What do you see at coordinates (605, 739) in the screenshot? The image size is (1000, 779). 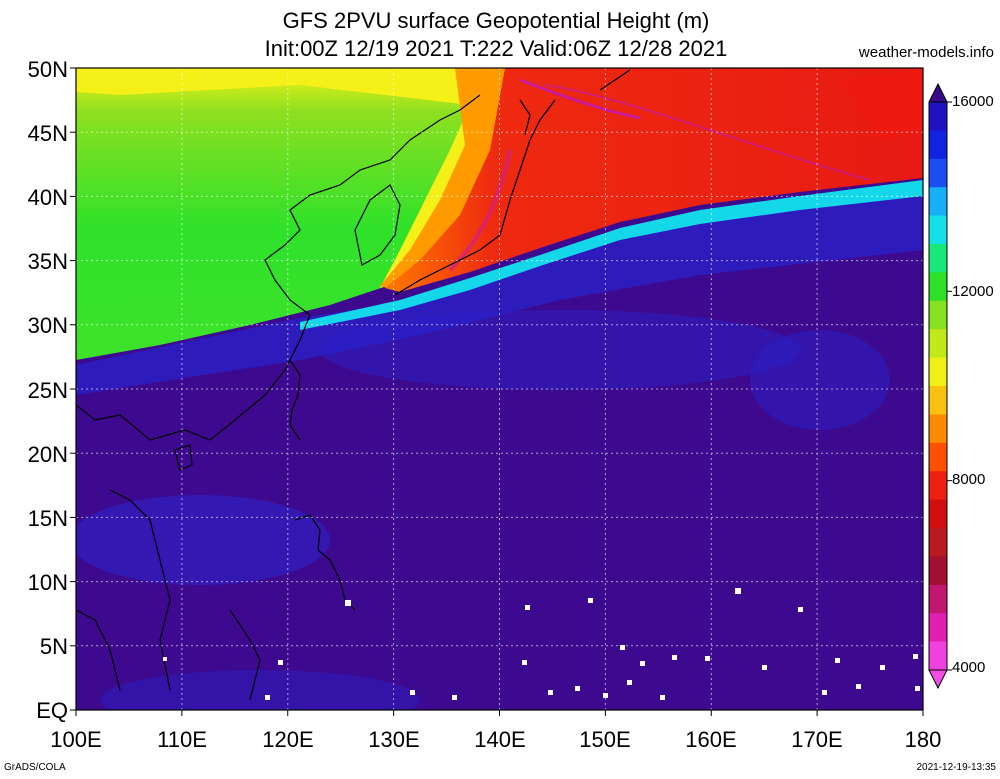 I see `lon-tick-label: 150E` at bounding box center [605, 739].